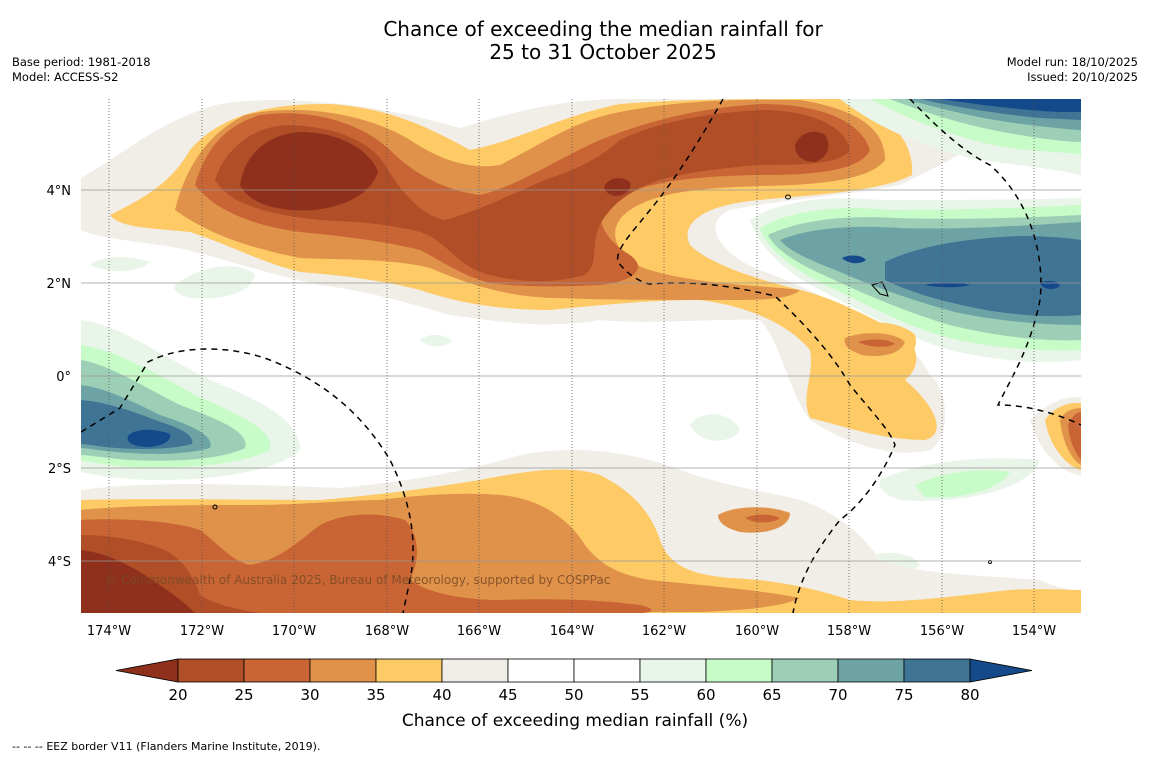  What do you see at coordinates (202, 631) in the screenshot?
I see `lon-label-172w: 172°W` at bounding box center [202, 631].